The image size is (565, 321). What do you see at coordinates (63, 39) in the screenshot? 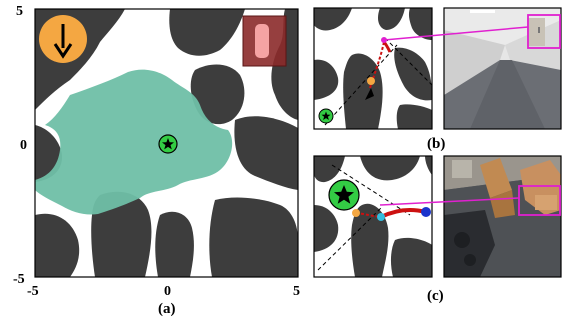
I see `heading-arrow-icon` at bounding box center [63, 39].